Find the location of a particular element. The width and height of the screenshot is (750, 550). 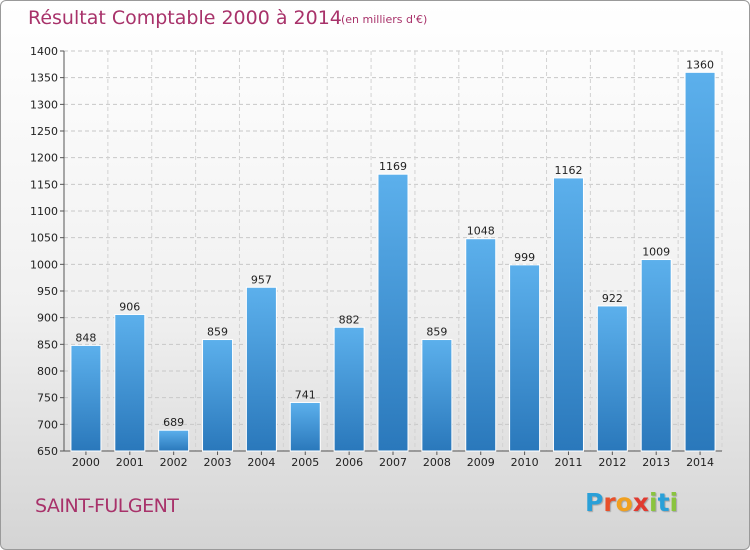

x-tick-label: 2004 is located at coordinates (261, 462).